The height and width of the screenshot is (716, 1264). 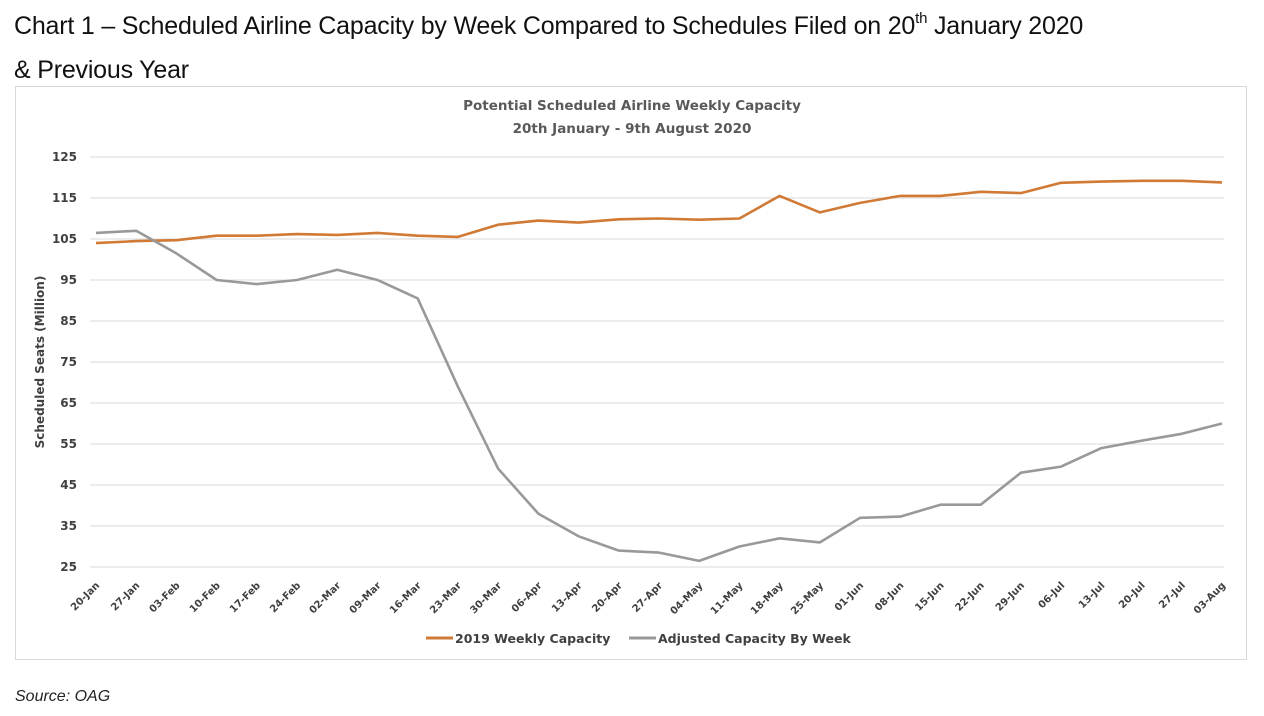 What do you see at coordinates (849, 596) in the screenshot?
I see `x-tick-label: 01-Jun` at bounding box center [849, 596].